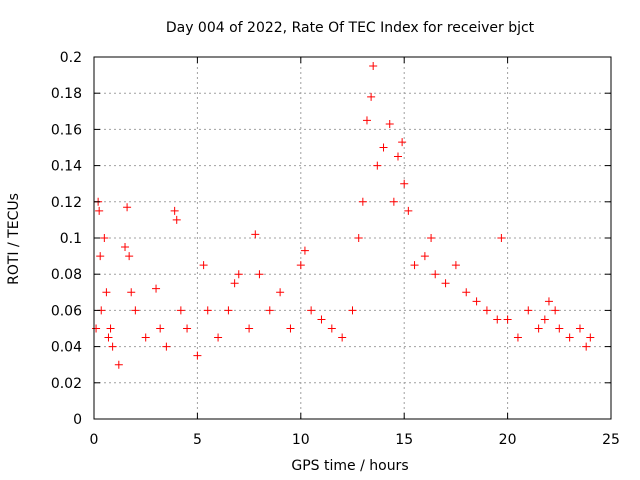 The image size is (640, 480). I want to click on y-tick-label: 0.04, so click(66, 348).